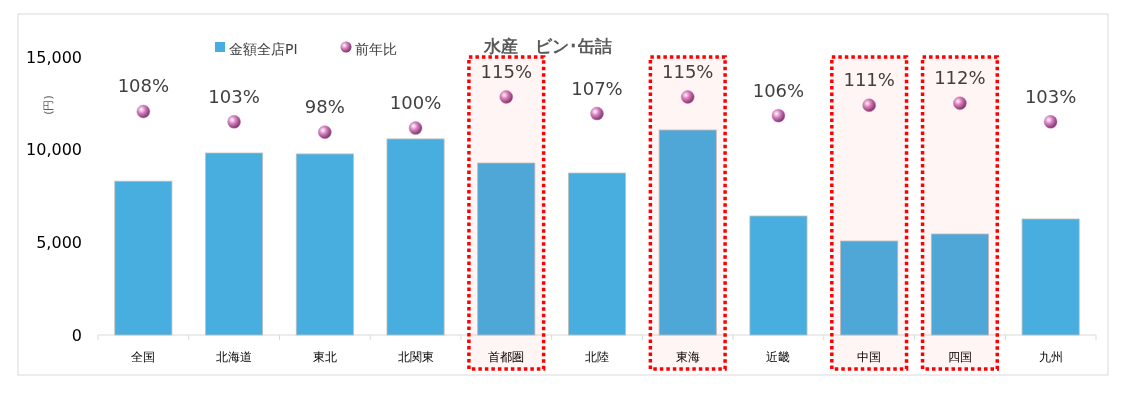 This screenshot has width=1122, height=393. What do you see at coordinates (597, 357) in the screenshot?
I see `x-tick-label: 北陸` at bounding box center [597, 357].